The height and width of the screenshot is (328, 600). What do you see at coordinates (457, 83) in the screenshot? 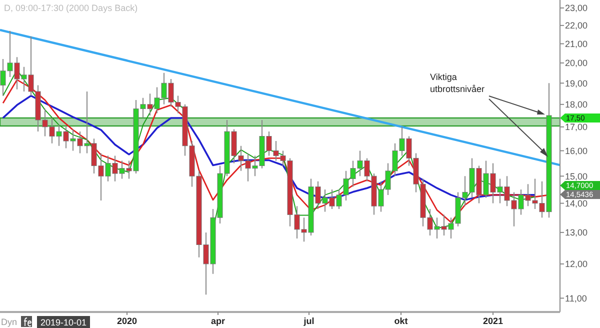
I see `annotation: Viktiga utbrottsnivåer` at bounding box center [457, 83].